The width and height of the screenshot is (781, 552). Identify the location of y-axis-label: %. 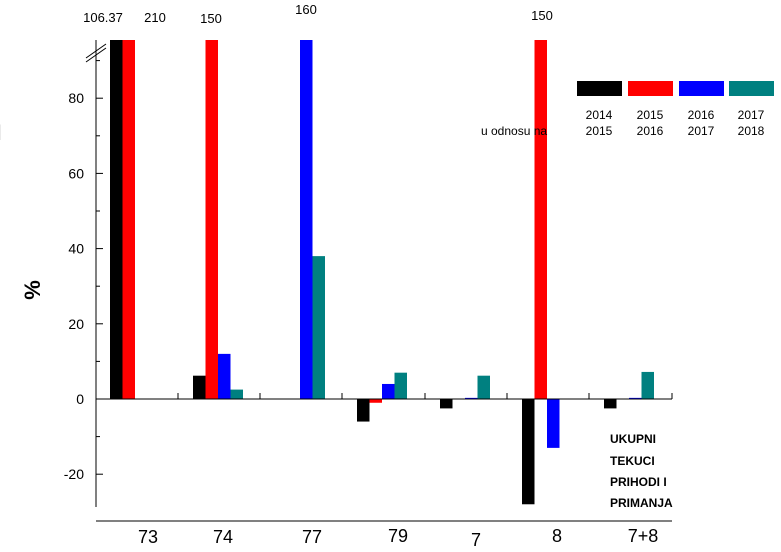
(32, 290).